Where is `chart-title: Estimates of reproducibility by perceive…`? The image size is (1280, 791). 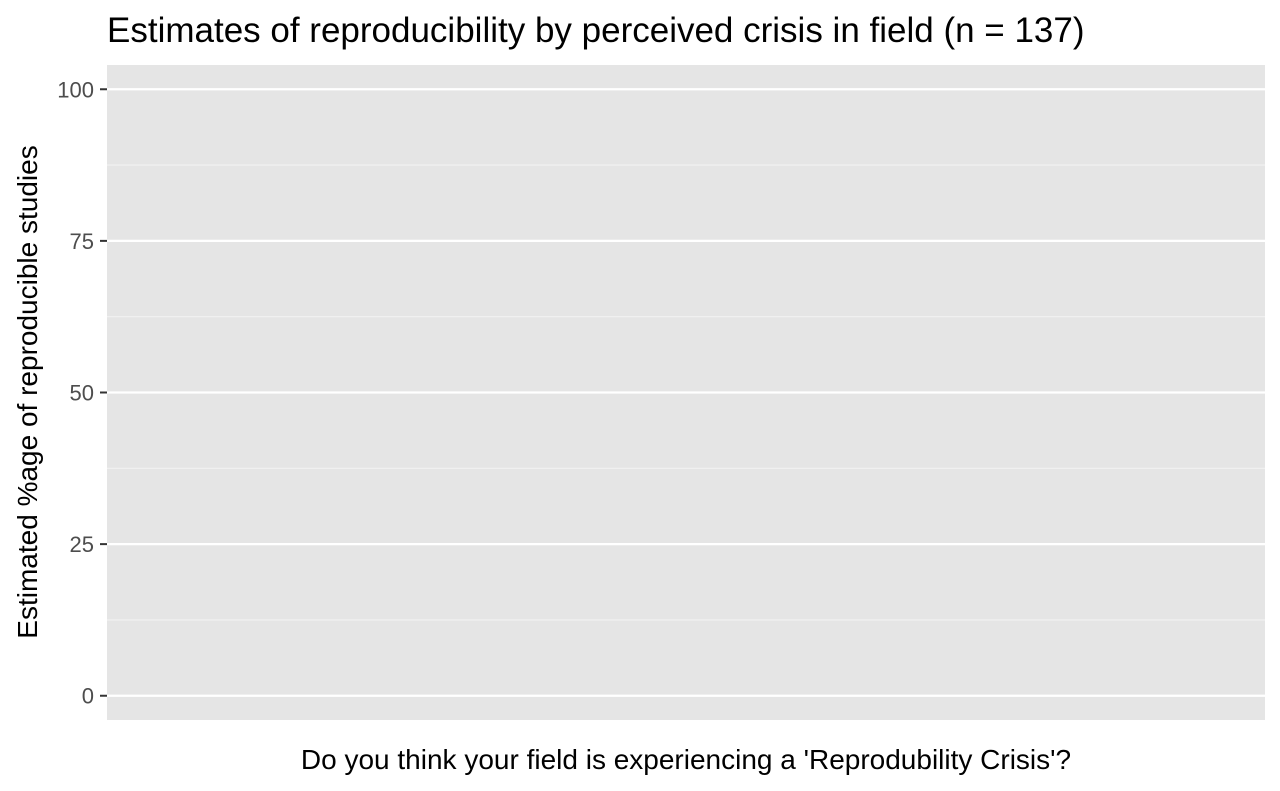
chart-title: Estimates of reproducibility by perceive… is located at coordinates (596, 30).